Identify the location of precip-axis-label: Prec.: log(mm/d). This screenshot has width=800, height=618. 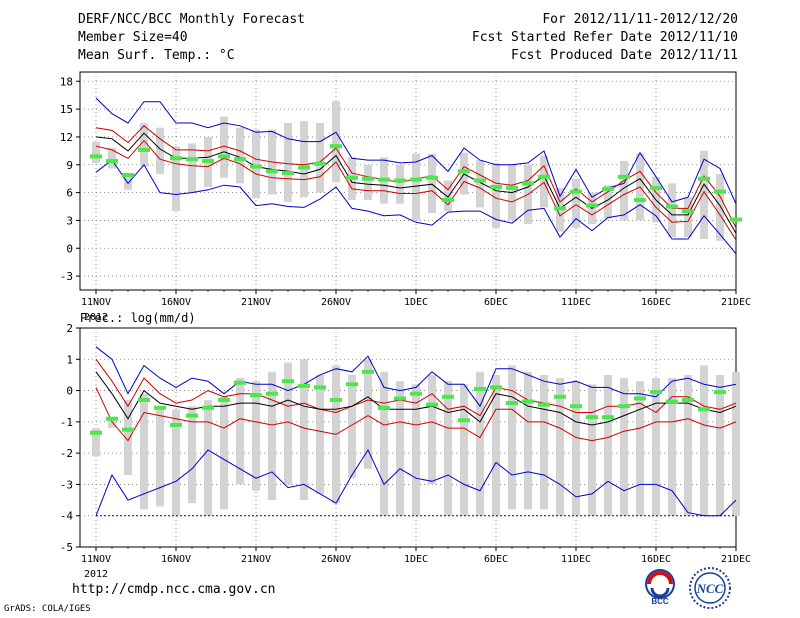
(138, 318).